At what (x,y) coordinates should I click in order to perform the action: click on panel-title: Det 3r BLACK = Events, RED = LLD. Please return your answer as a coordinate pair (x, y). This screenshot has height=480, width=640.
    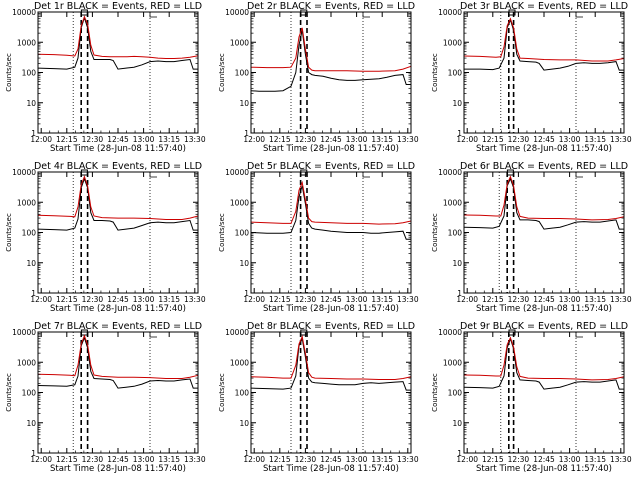
    Looking at the image, I should click on (544, 6).